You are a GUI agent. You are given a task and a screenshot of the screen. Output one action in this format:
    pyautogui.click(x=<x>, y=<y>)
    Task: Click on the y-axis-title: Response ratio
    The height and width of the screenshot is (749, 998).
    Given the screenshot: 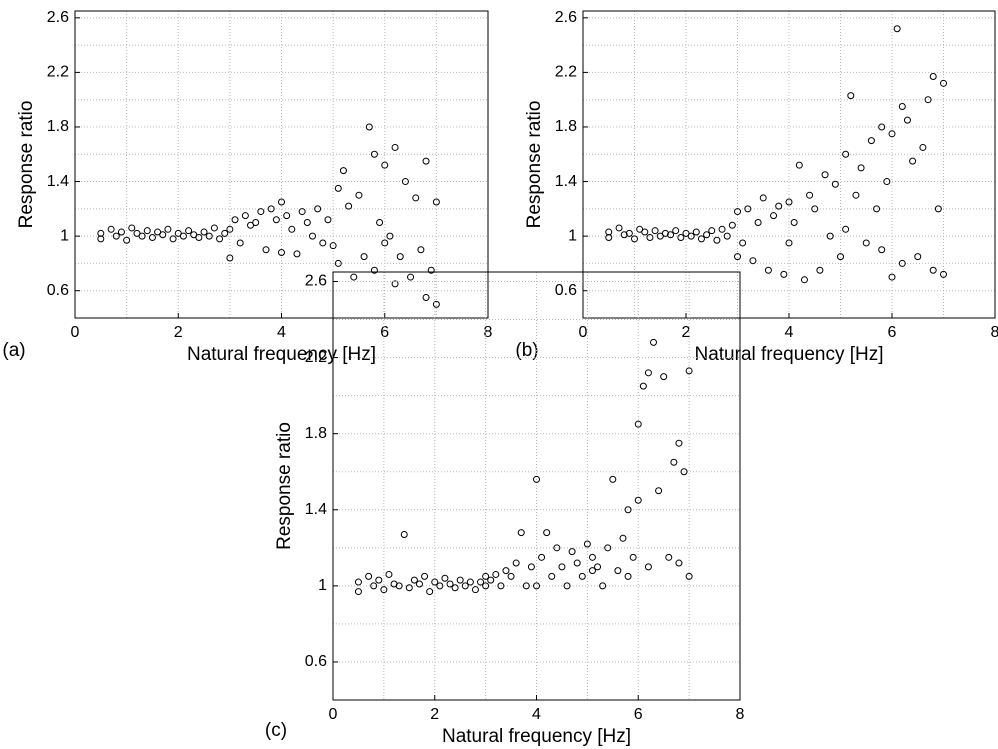 What is the action you would take?
    pyautogui.click(x=534, y=165)
    